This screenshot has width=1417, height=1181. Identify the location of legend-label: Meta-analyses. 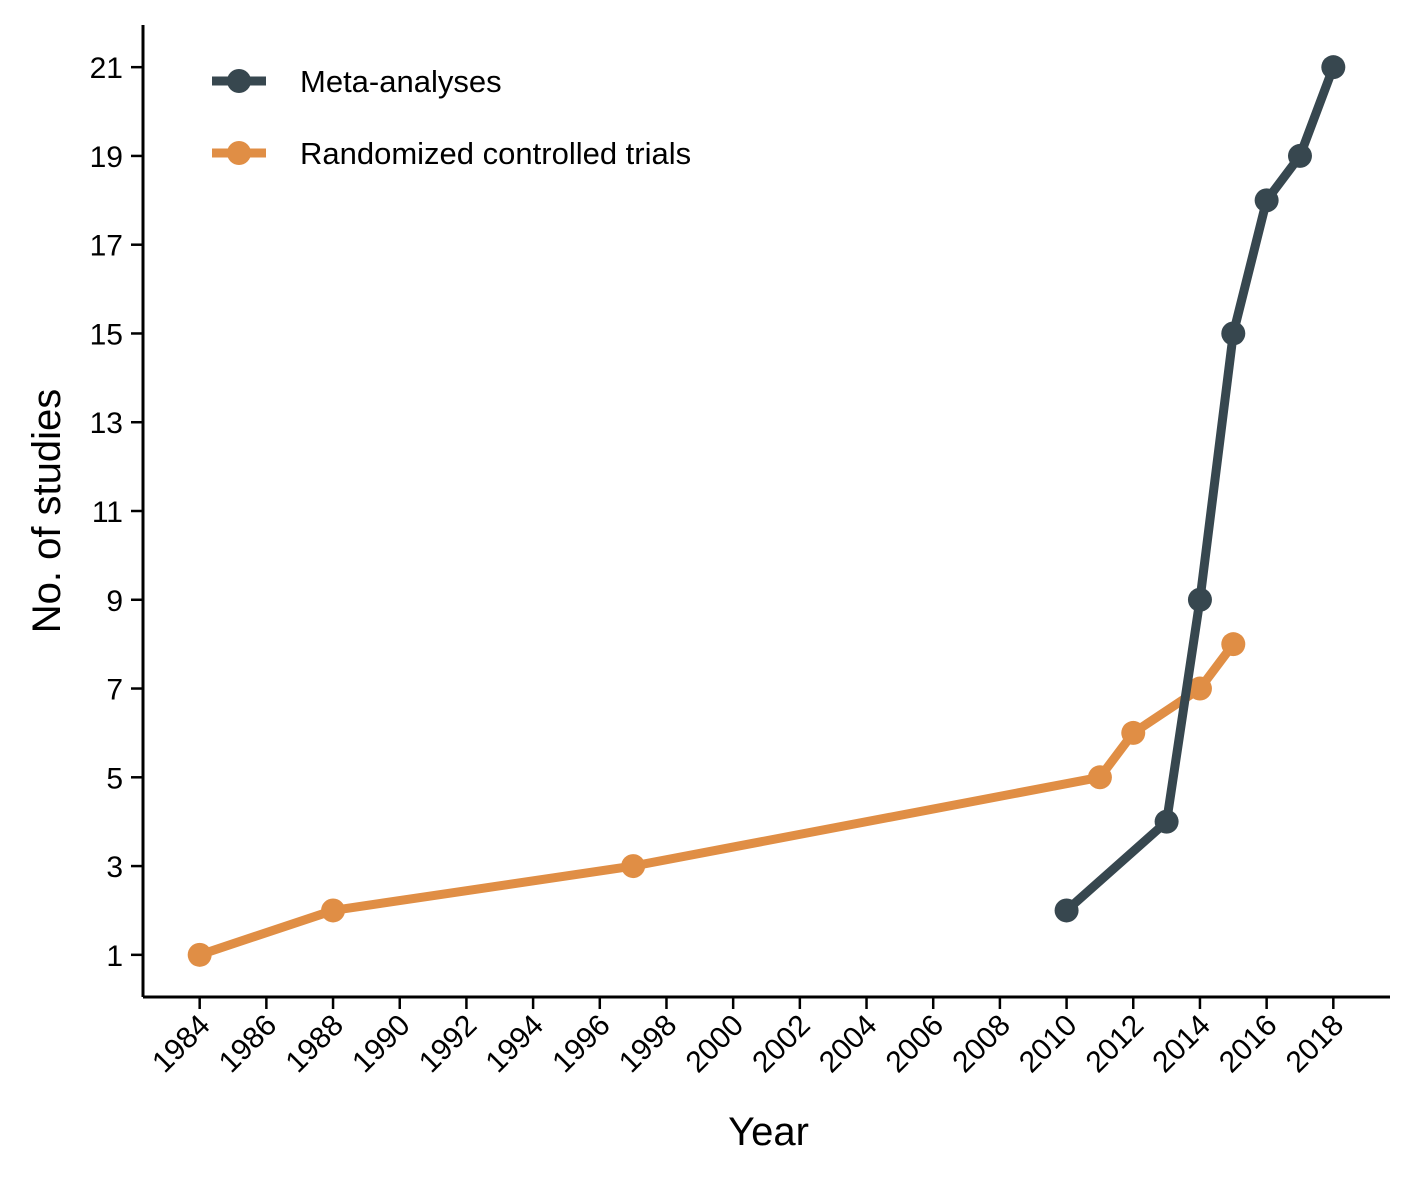
(401, 81).